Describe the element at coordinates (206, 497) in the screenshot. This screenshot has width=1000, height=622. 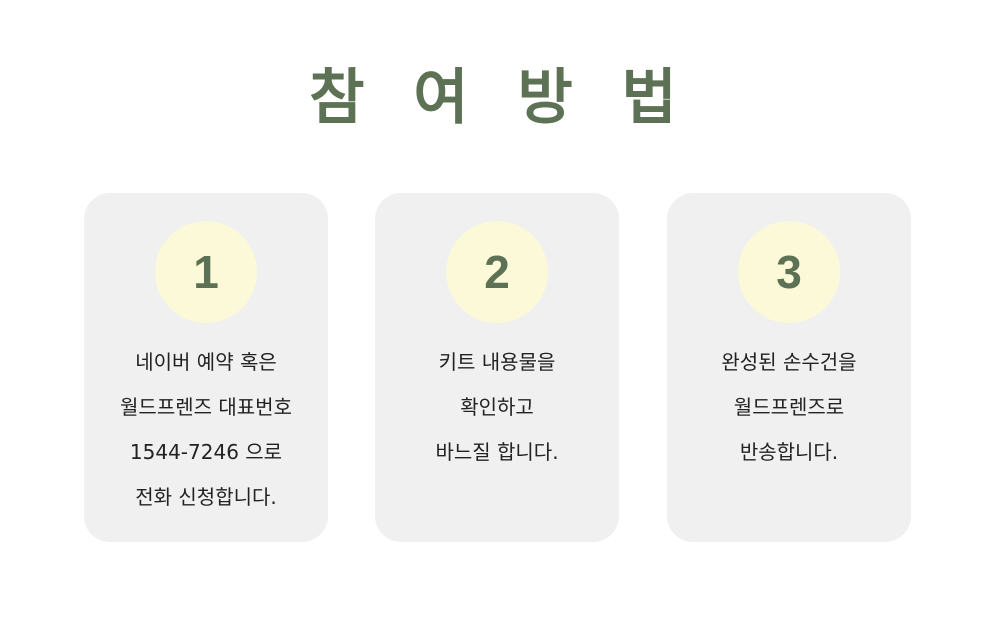
I see `step-description-line: 전화 신청합니다.` at that location.